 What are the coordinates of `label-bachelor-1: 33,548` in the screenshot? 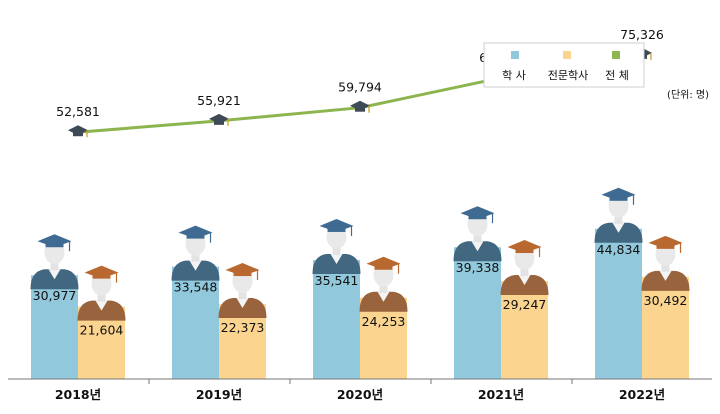 It's located at (196, 287).